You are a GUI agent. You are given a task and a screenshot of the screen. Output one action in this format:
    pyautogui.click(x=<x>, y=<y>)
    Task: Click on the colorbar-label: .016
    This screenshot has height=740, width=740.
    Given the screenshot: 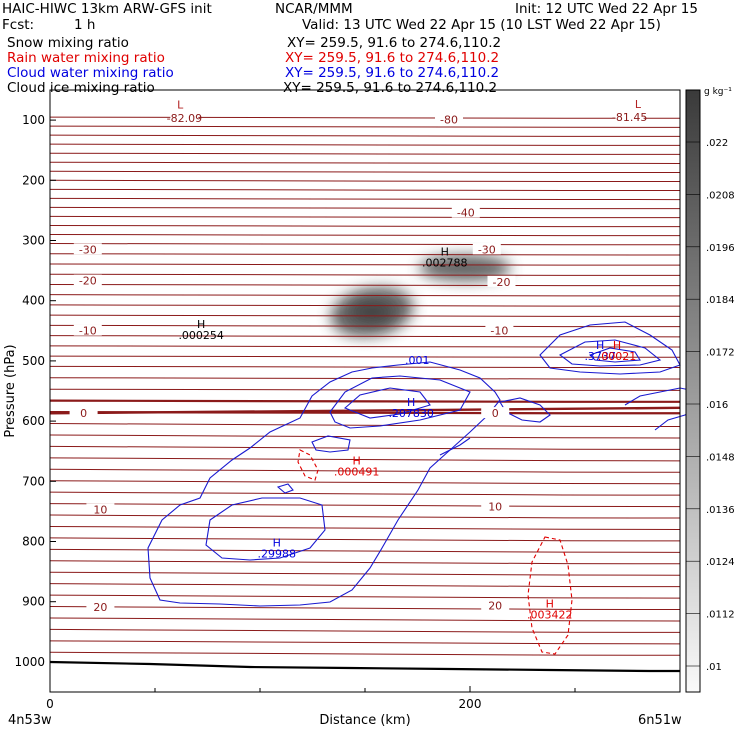 What is the action you would take?
    pyautogui.click(x=717, y=405)
    